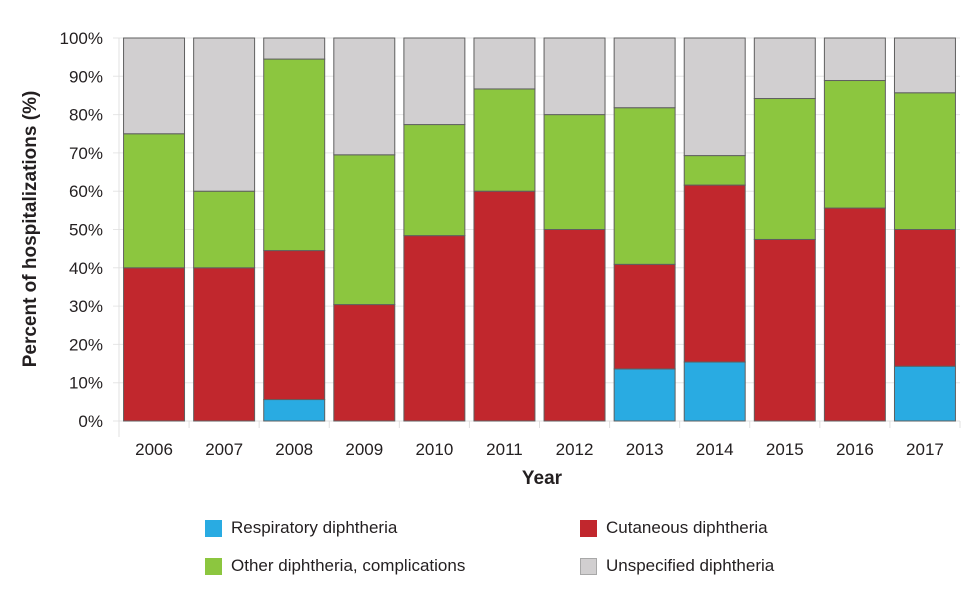  What do you see at coordinates (924, 161) in the screenshot?
I see `bar-segment-2017-other-diphtheria-complications` at bounding box center [924, 161].